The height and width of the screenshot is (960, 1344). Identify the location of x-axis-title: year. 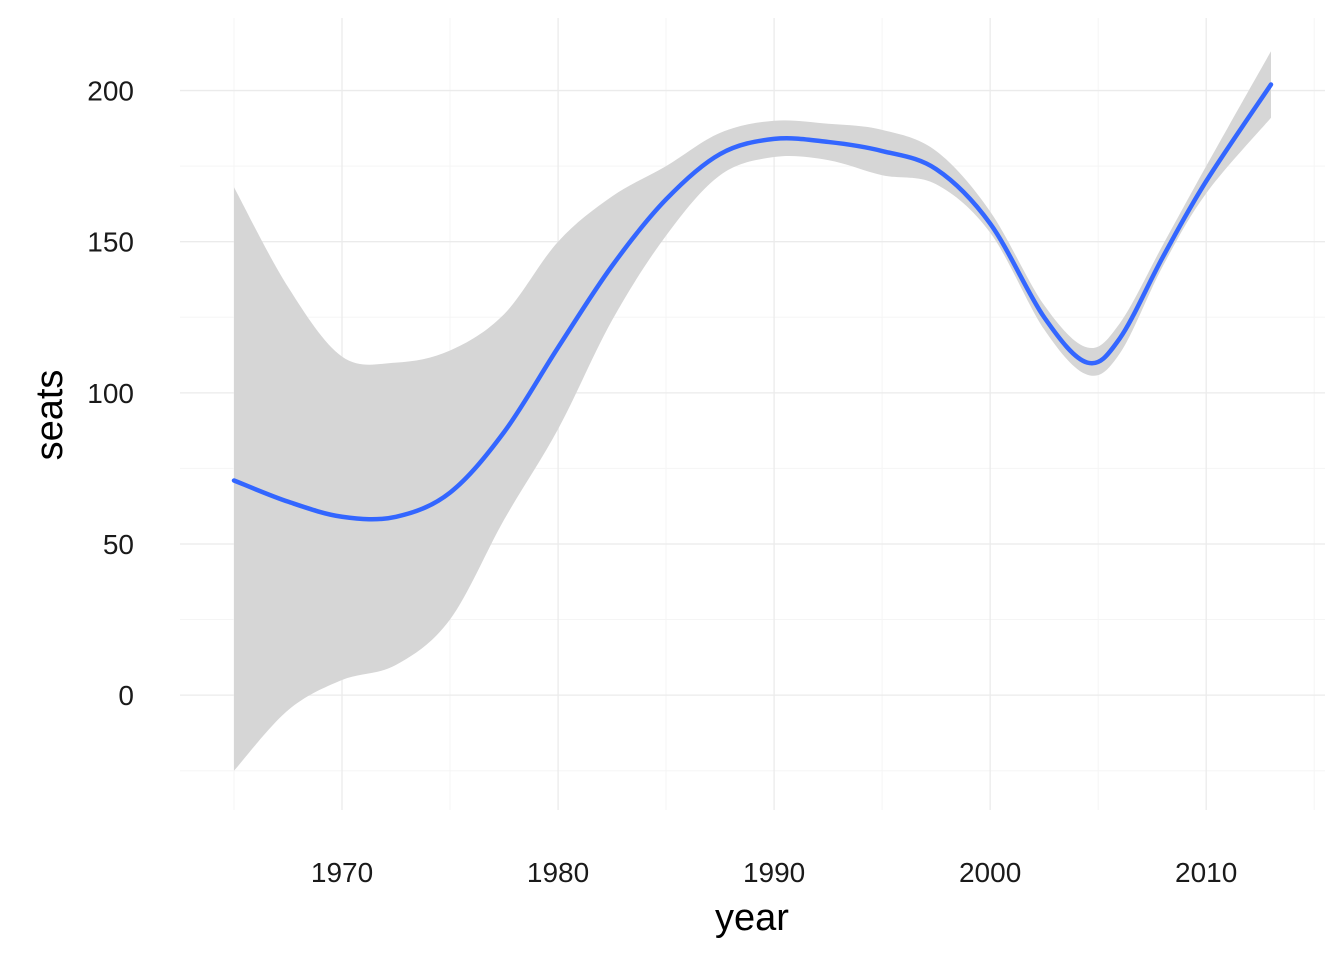
(752, 918).